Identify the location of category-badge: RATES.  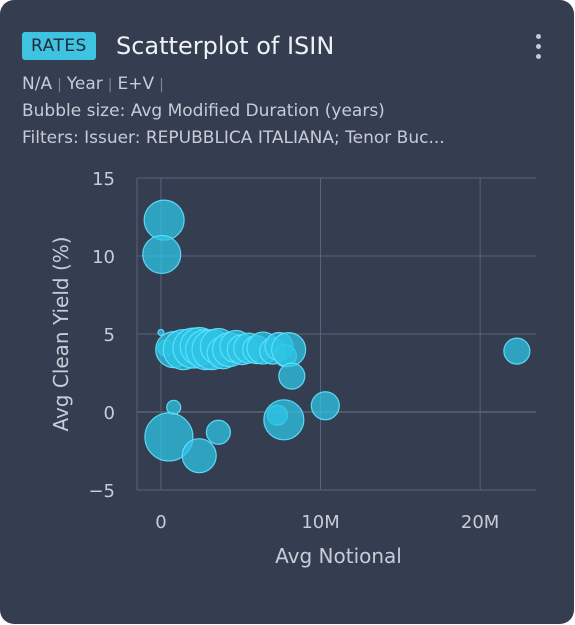
(59, 46).